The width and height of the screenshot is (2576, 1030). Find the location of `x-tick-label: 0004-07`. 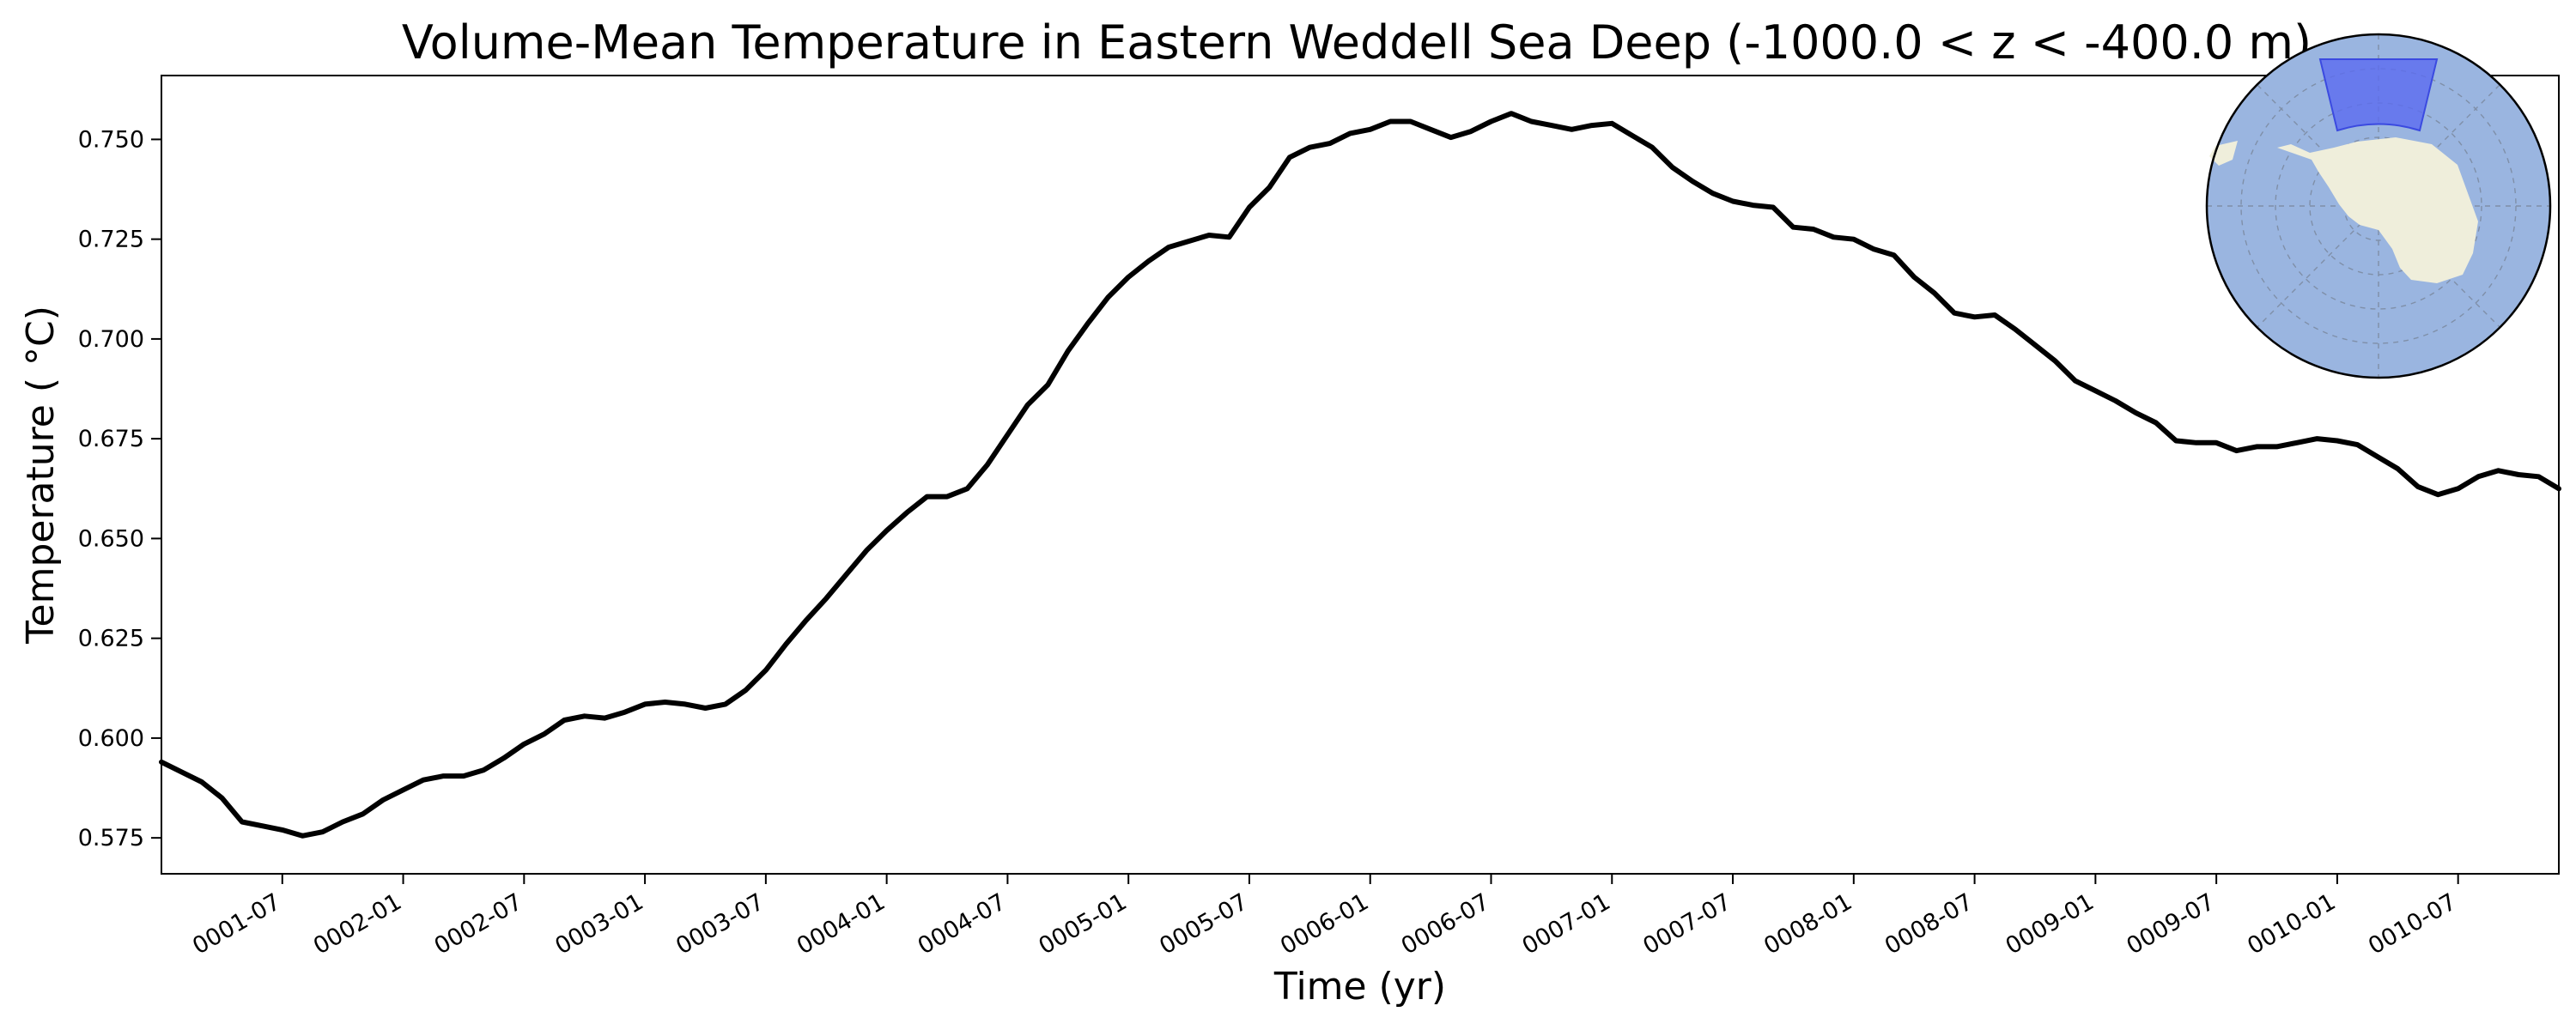

x-tick-label: 0004-07 is located at coordinates (962, 924).